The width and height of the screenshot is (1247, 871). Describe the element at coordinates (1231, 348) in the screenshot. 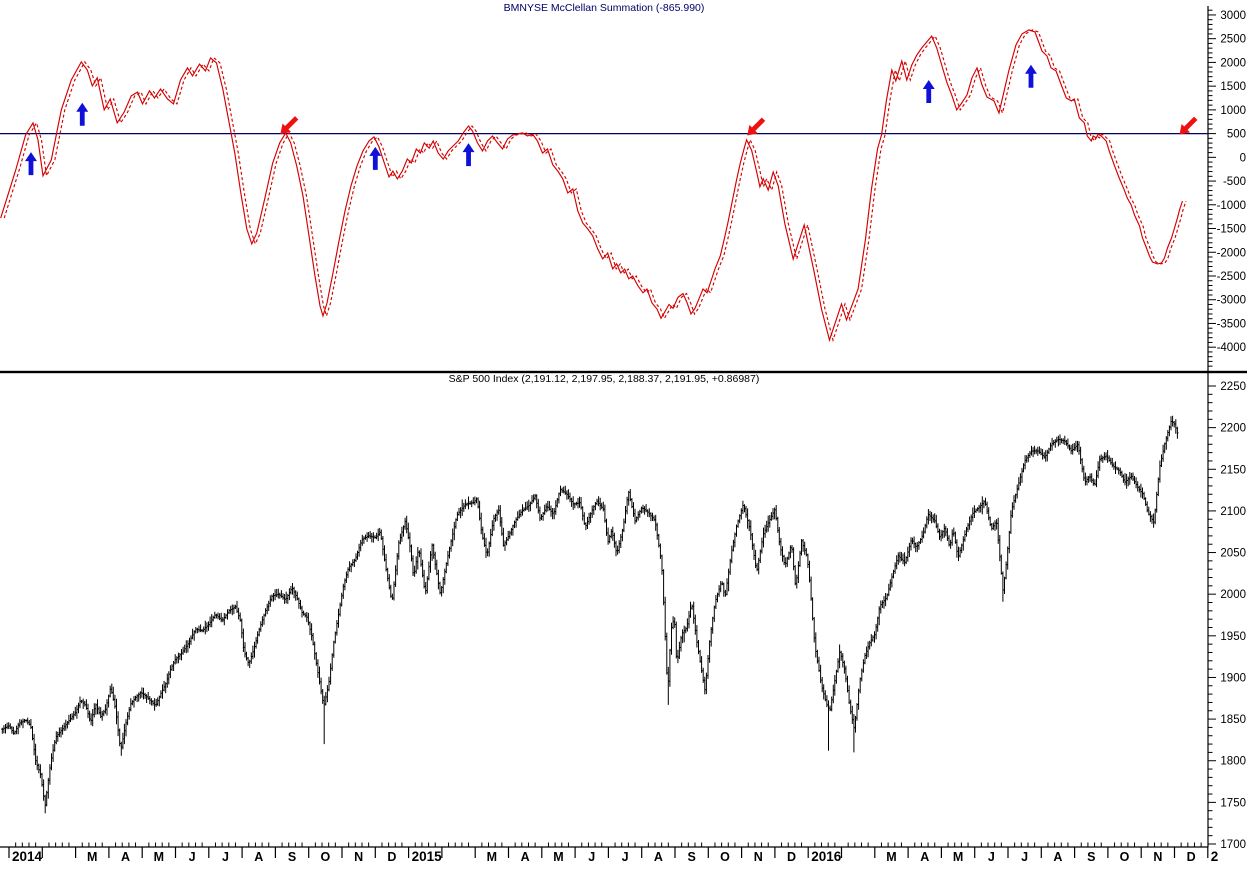

I see `top-axis-tick-label: -4000` at that location.